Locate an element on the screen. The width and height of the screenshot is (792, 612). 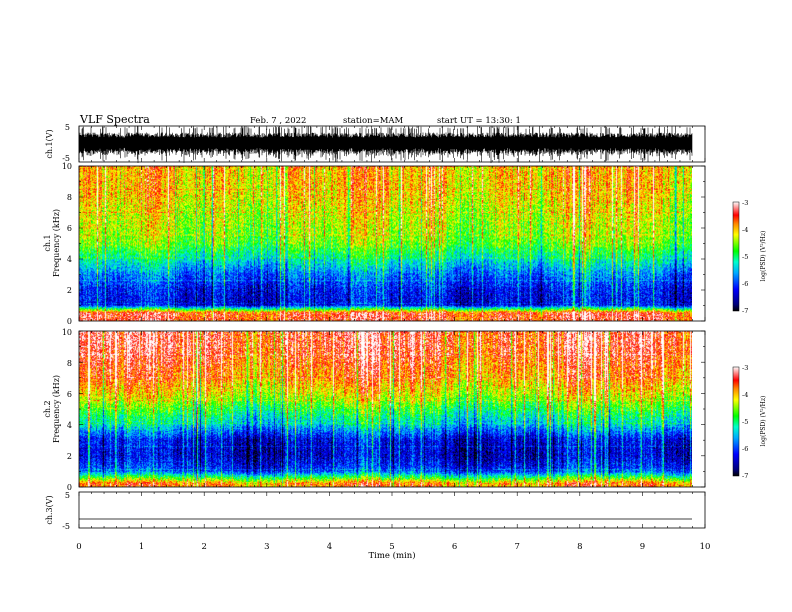
cb2-tick-7: -7 is located at coordinates (745, 476).